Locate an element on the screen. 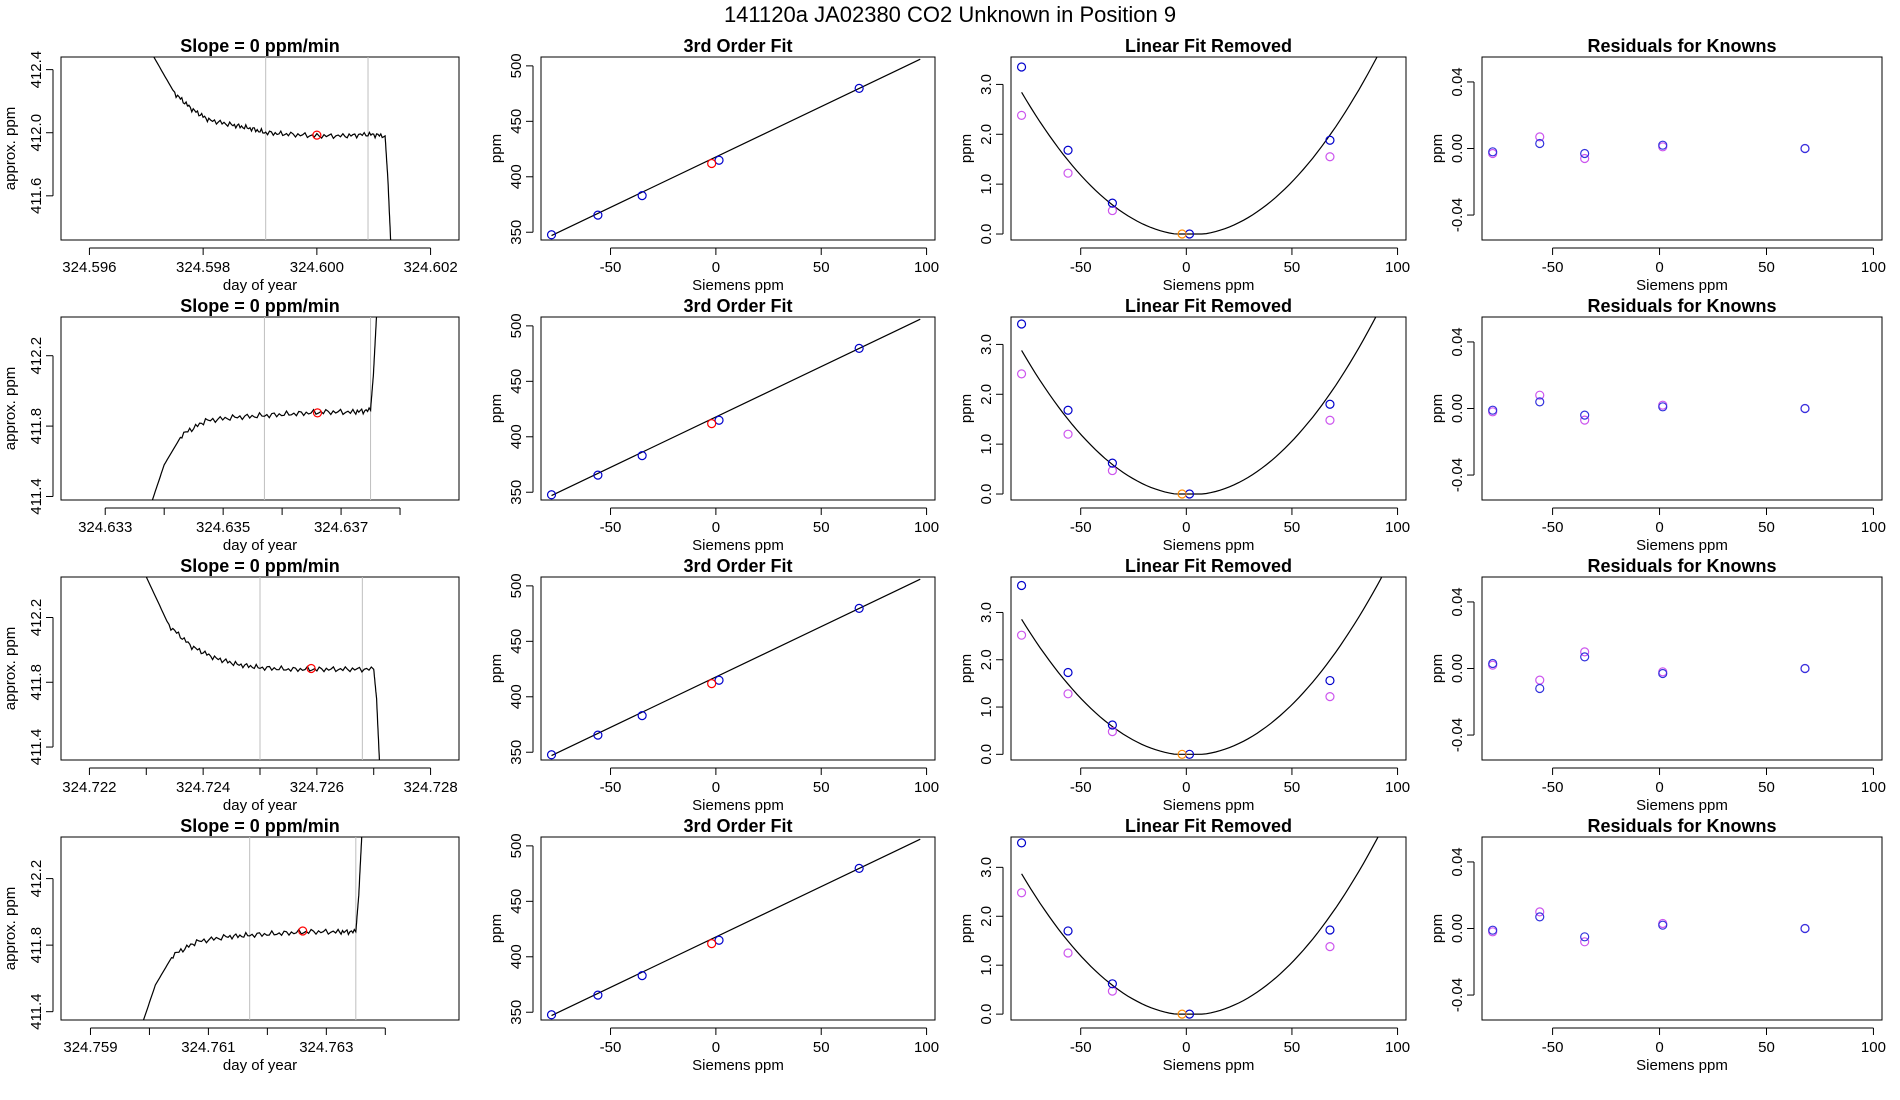  x-tick-label: 324.600 is located at coordinates (317, 267).